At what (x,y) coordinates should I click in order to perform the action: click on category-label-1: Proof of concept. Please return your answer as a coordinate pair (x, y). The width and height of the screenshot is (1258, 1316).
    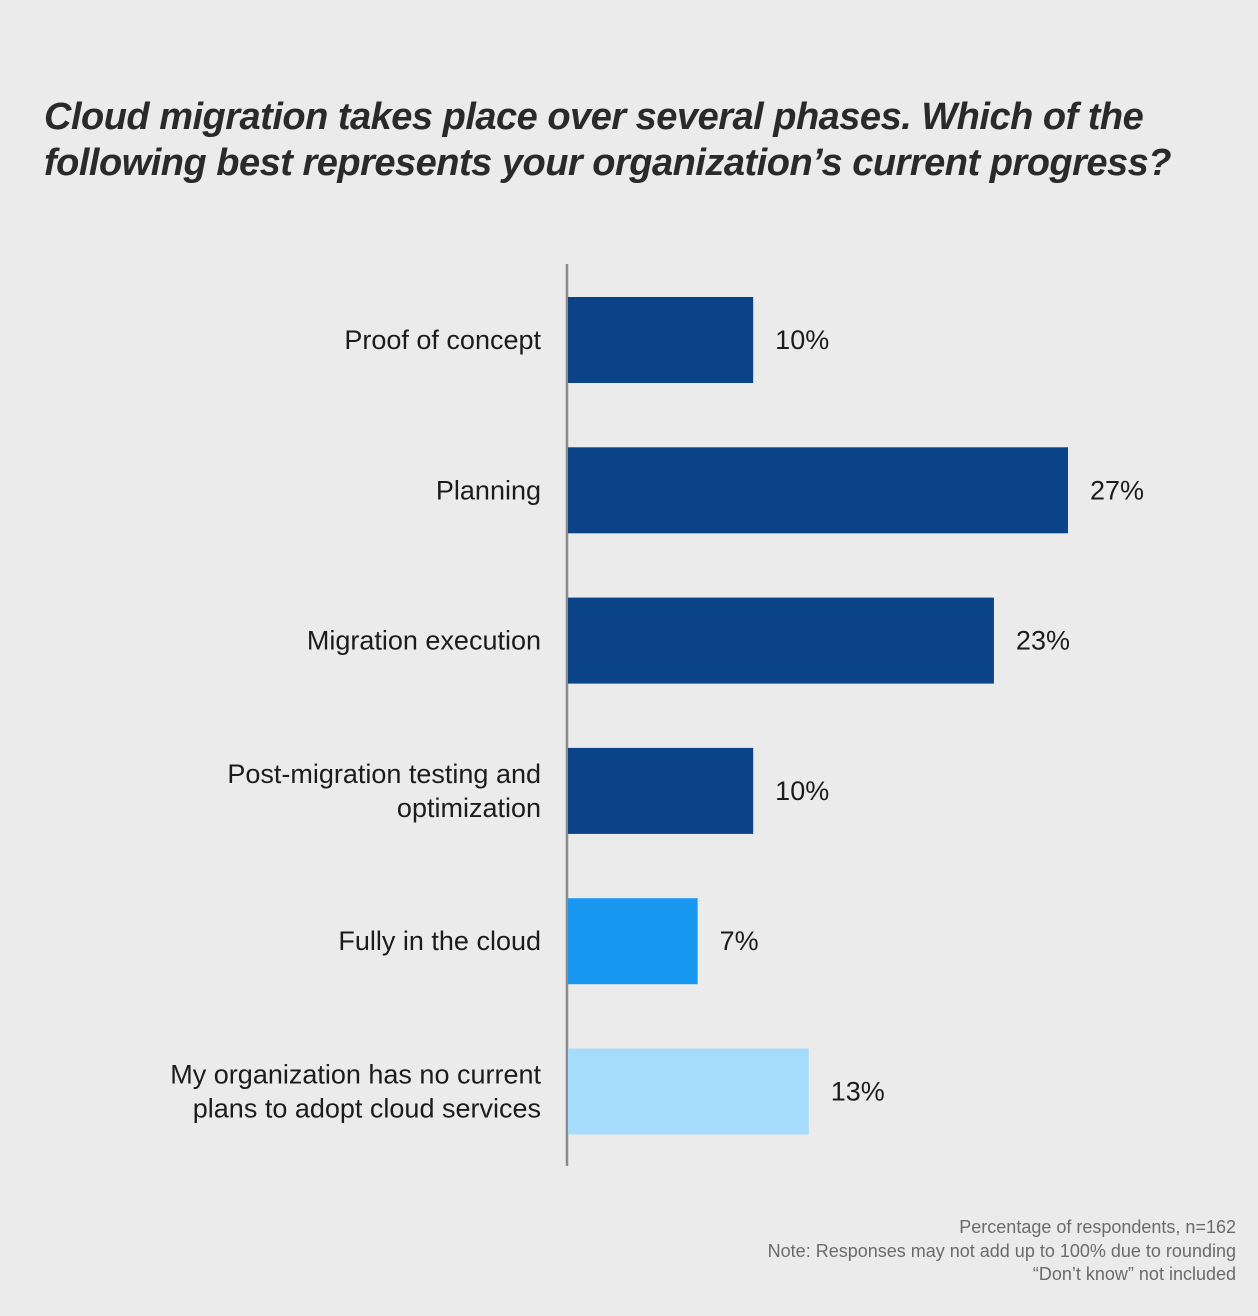
    Looking at the image, I should click on (442, 340).